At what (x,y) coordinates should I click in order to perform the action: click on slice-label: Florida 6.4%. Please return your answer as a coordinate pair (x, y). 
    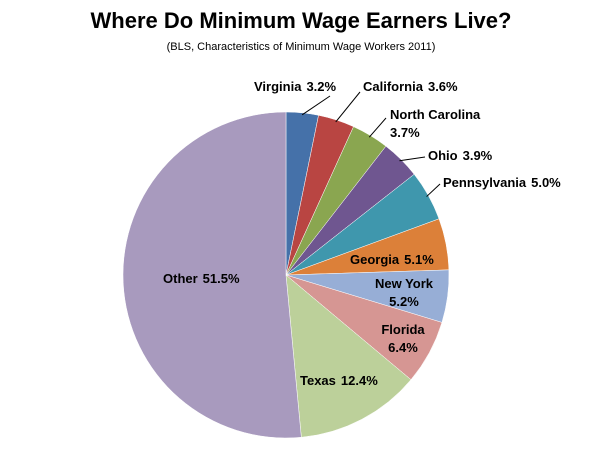
    Looking at the image, I should click on (403, 338).